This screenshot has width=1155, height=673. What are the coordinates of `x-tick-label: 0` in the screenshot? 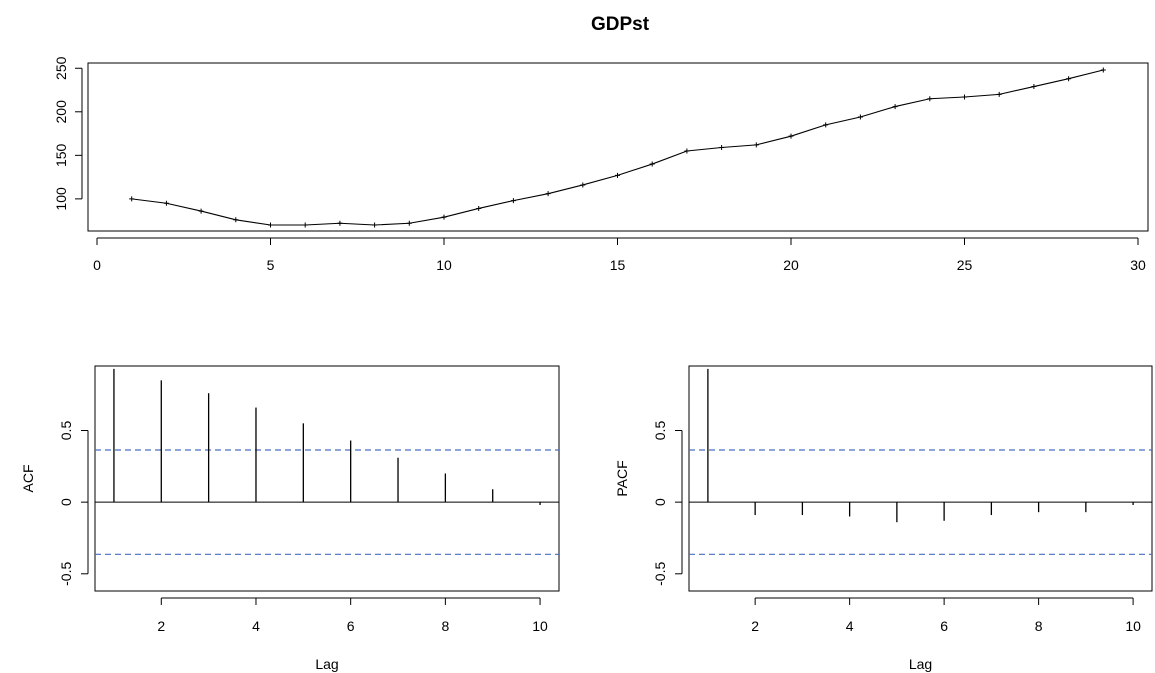 It's located at (97, 265).